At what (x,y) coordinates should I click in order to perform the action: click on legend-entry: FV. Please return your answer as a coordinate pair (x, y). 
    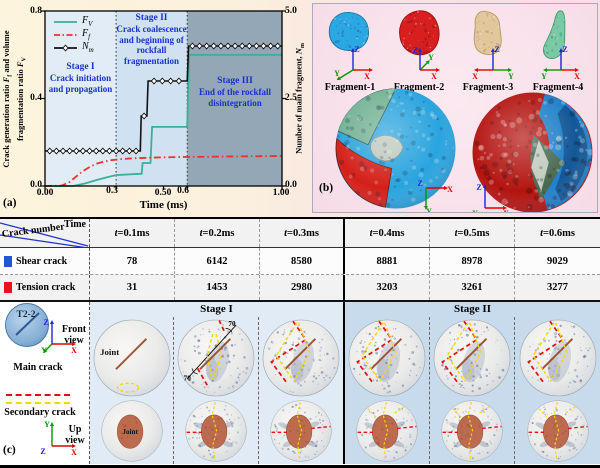
    Looking at the image, I should click on (73, 21).